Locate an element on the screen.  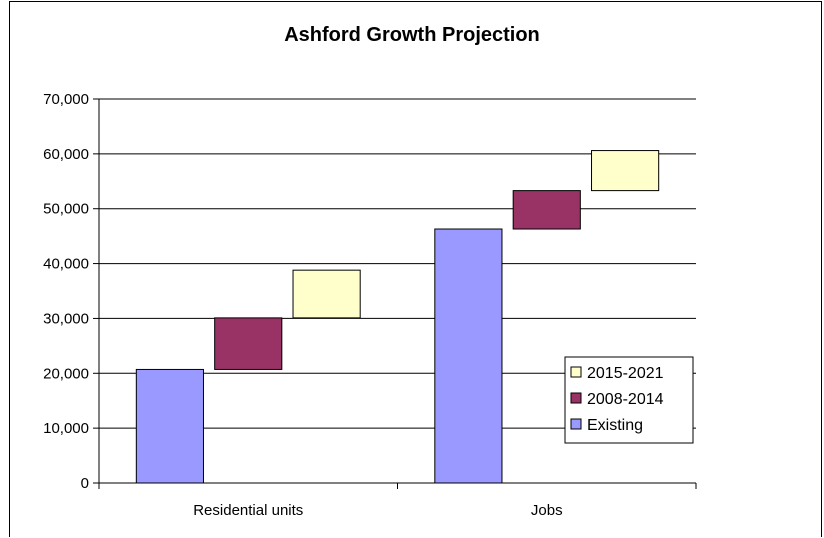
y-tick-label: 10,000 is located at coordinates (66, 428).